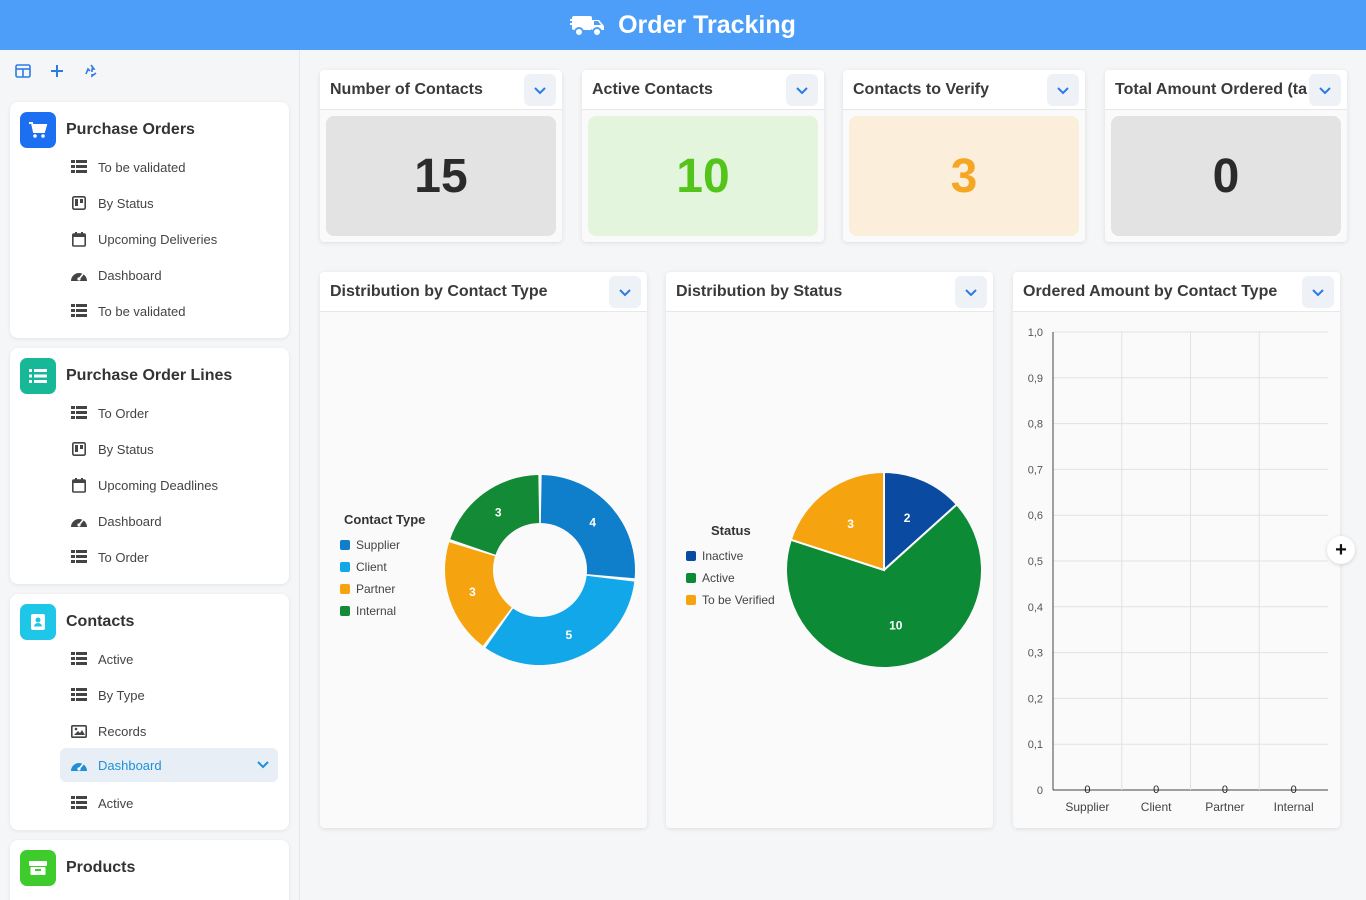 Image resolution: width=1366 pixels, height=900 pixels. What do you see at coordinates (1035, 516) in the screenshot?
I see `y-tick-label: 0,6` at bounding box center [1035, 516].